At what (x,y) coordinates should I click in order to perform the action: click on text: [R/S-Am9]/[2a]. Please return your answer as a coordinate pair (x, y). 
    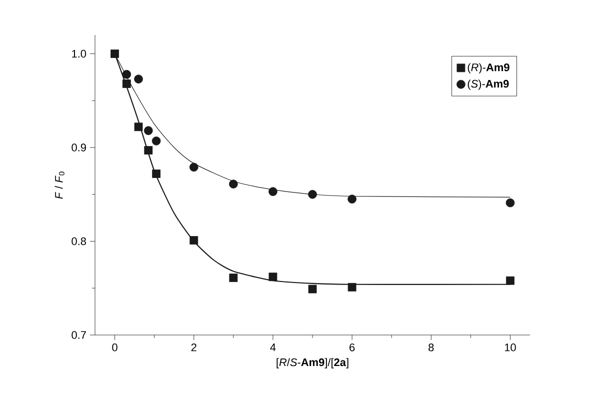
    Looking at the image, I should click on (312, 363).